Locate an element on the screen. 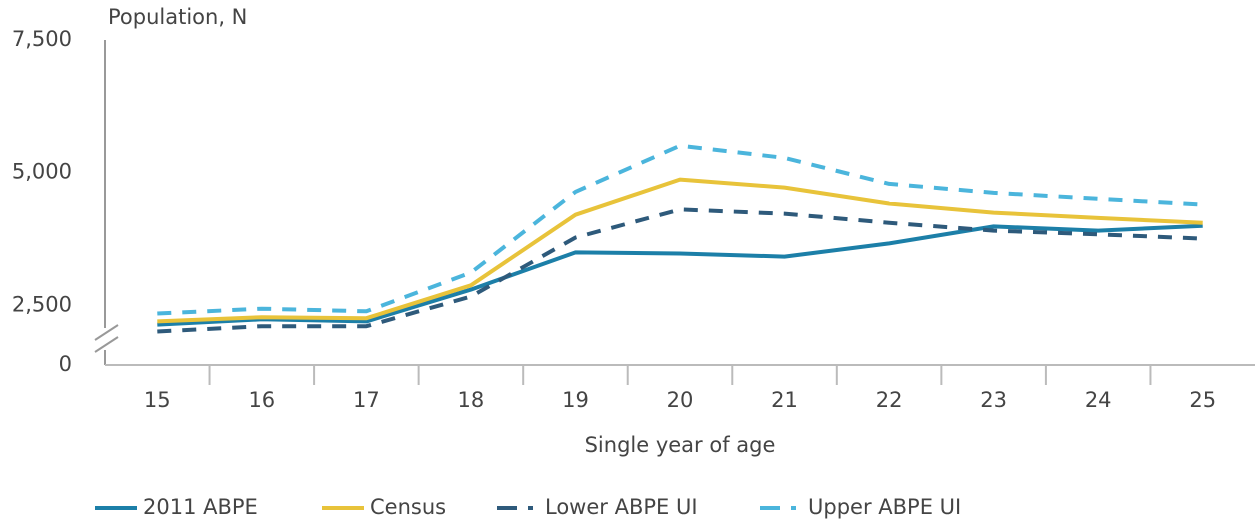 The height and width of the screenshot is (527, 1257). x-tick-label: 23 is located at coordinates (993, 400).